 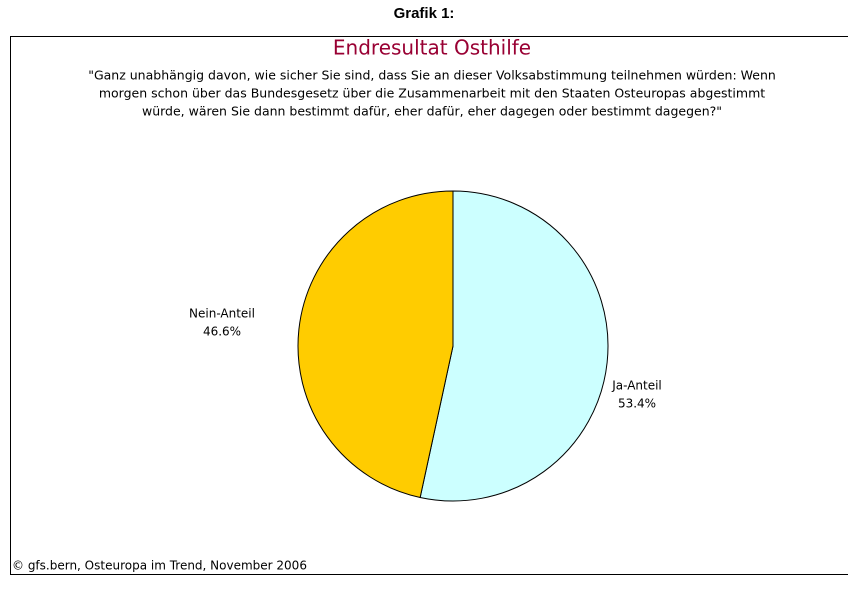 I want to click on slice-value: 46.6%, so click(x=222, y=332).